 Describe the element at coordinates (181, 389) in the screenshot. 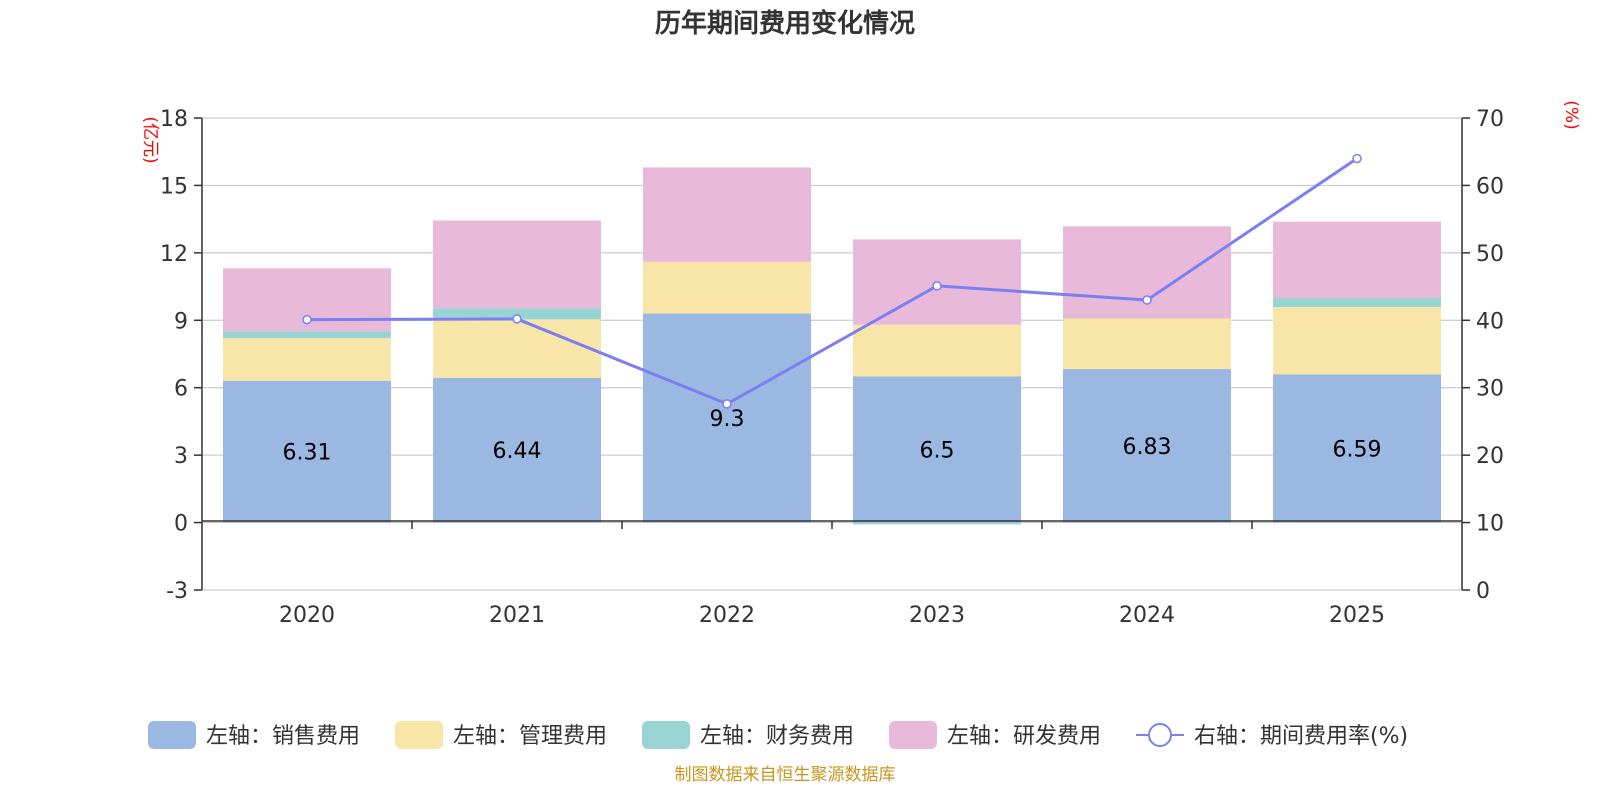

I see `left-tick-label: 6` at that location.